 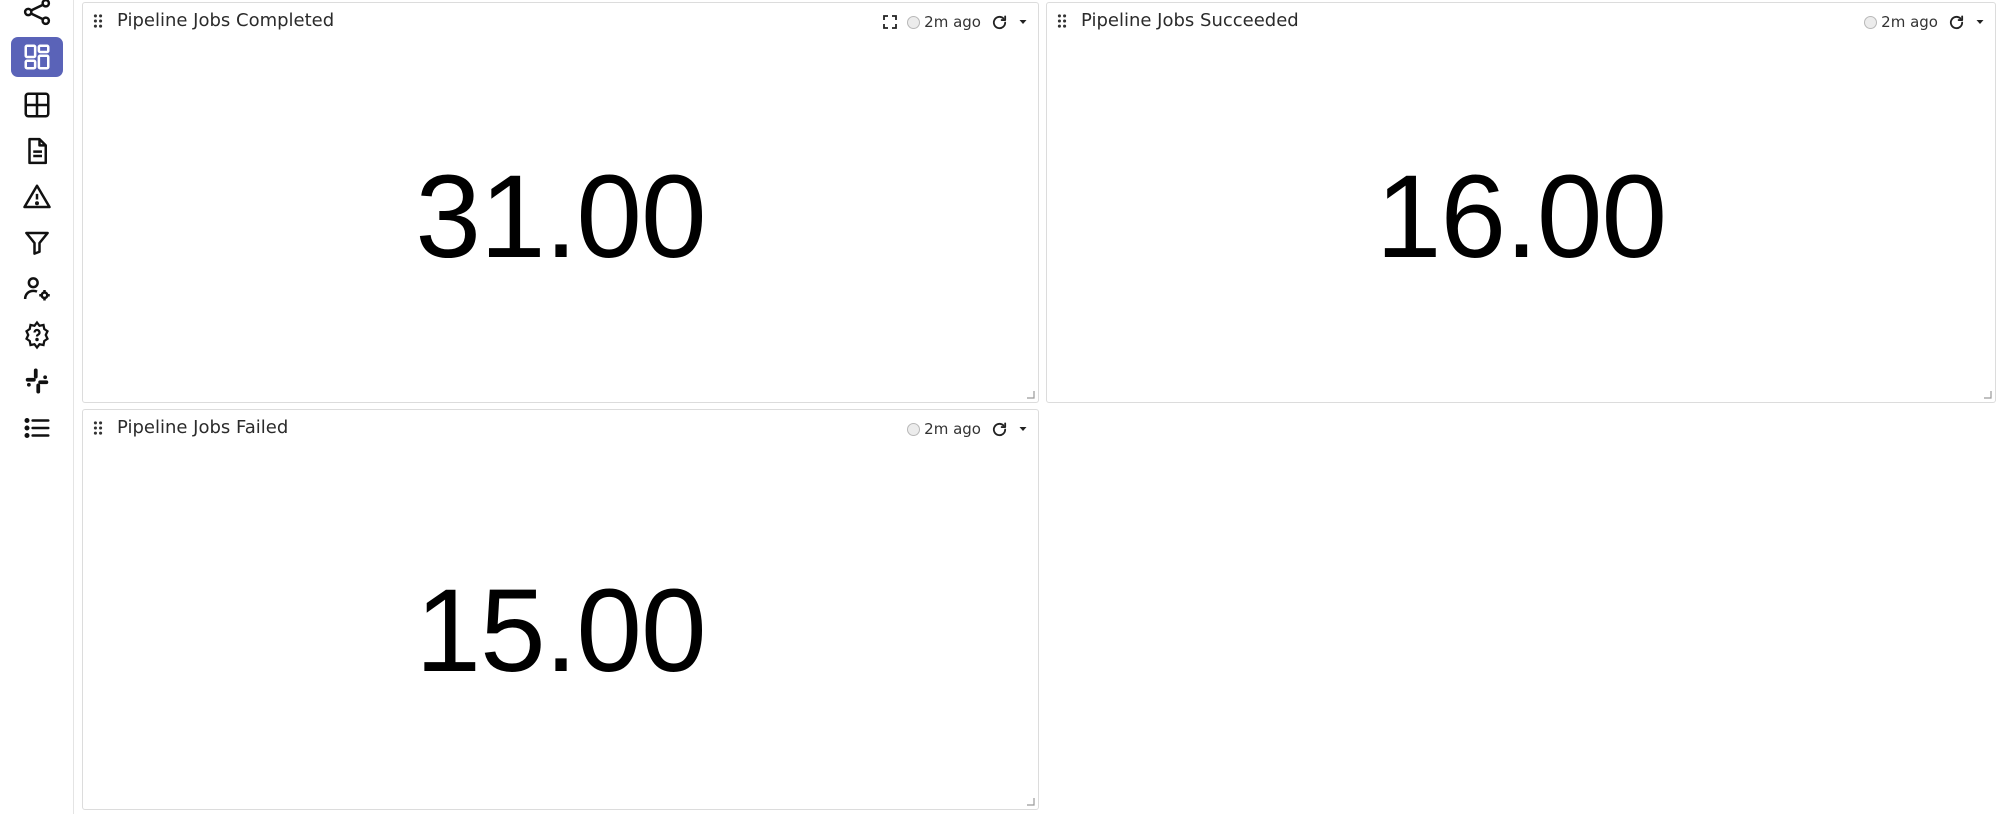 I want to click on help-gear-icon, so click(x=37, y=335).